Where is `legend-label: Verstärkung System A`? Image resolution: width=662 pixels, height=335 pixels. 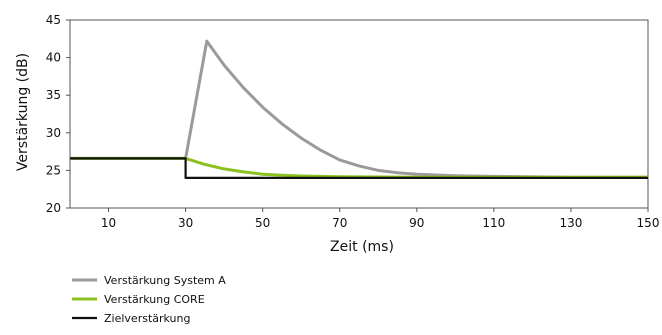 legend-label: Verstärkung System A is located at coordinates (165, 280).